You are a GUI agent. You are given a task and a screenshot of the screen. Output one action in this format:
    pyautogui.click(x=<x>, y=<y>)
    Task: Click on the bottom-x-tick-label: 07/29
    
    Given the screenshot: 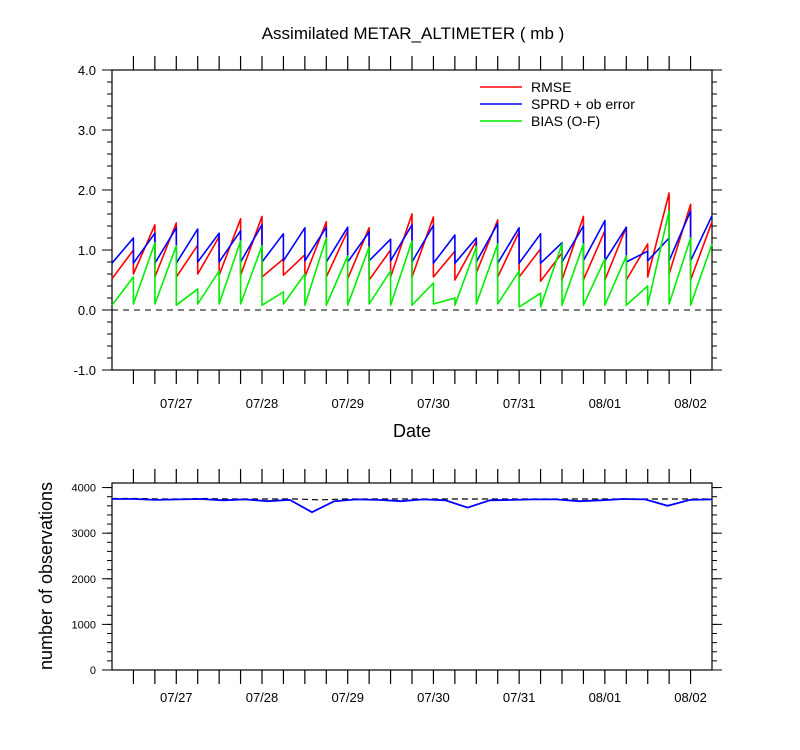 What is the action you would take?
    pyautogui.click(x=347, y=697)
    